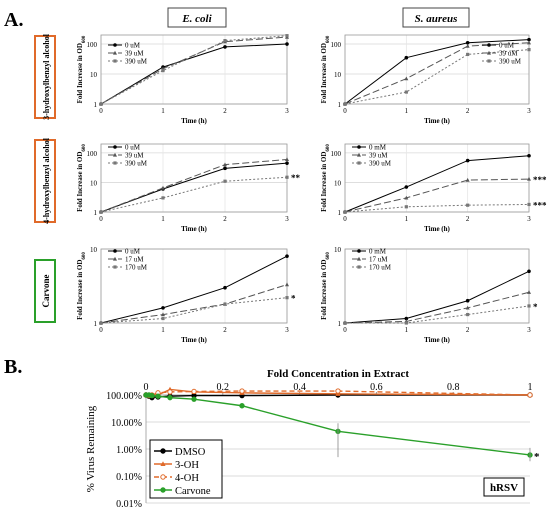 This screenshot has width=550, height=510. What do you see at coordinates (436, 17) in the screenshot?
I see `col-title-box-saureus` at bounding box center [436, 17].